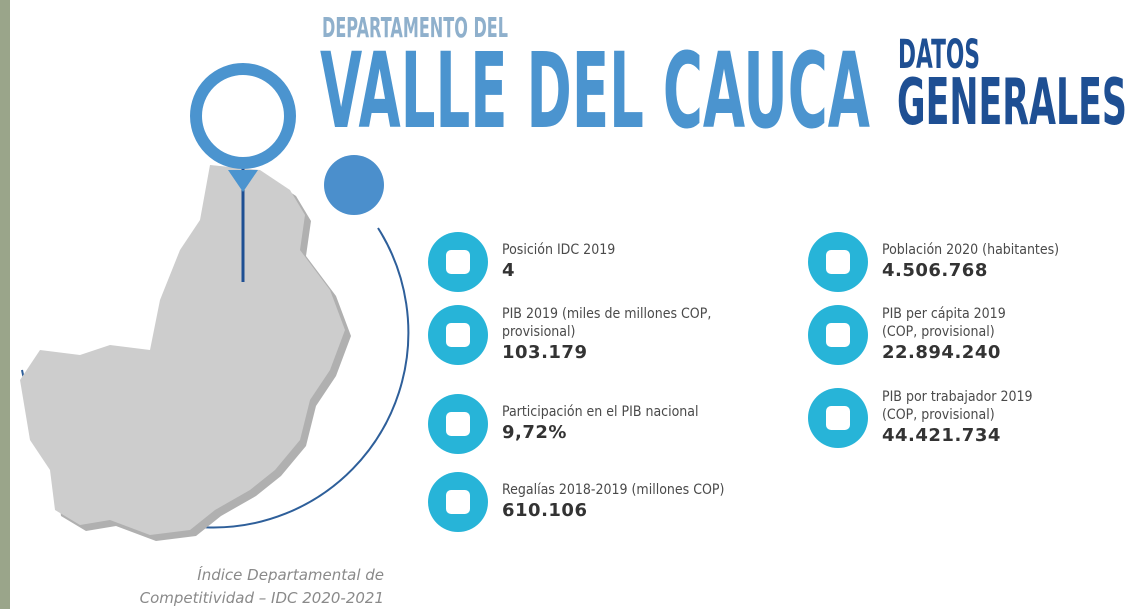 Image resolution: width=1130 pixels, height=609 pixels. Describe the element at coordinates (939, 55) in the screenshot. I see `datos: DATOS` at that location.